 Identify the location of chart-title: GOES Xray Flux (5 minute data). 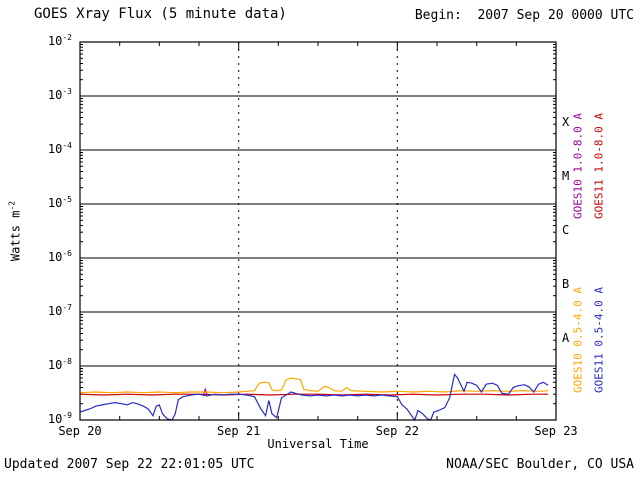
(160, 14).